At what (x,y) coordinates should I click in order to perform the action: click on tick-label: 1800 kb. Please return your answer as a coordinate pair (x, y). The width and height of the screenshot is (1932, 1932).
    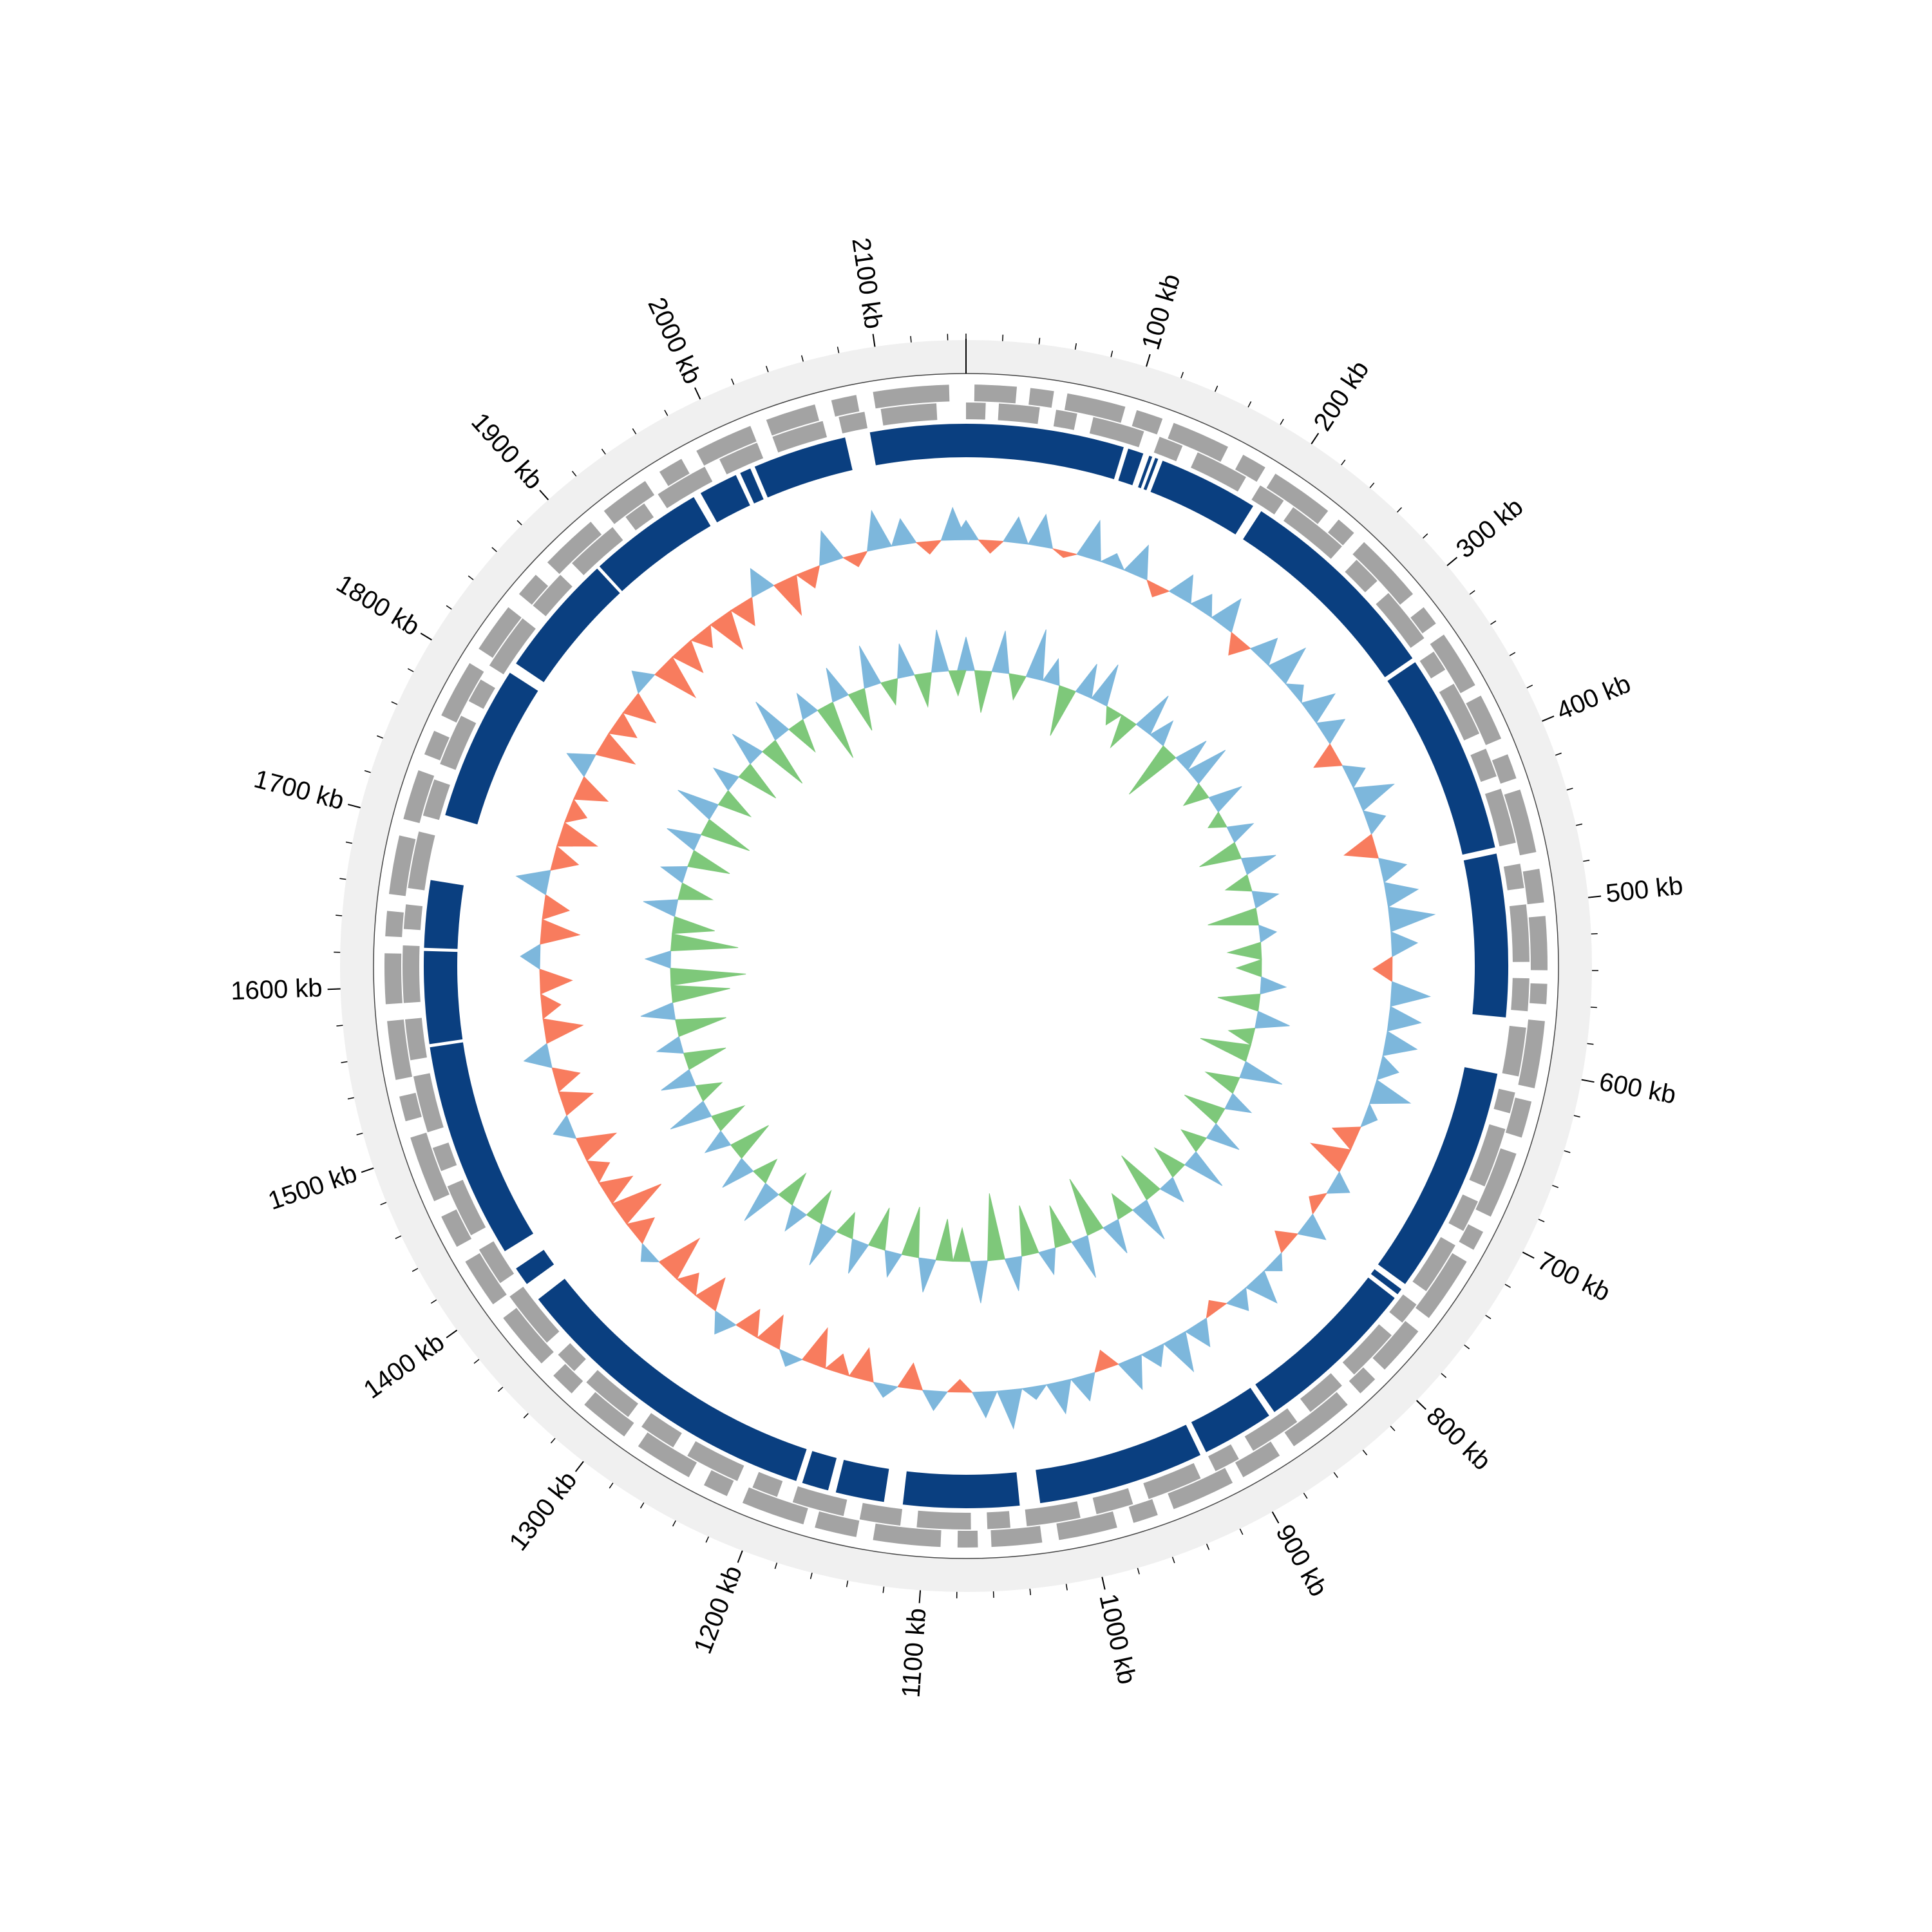
    Looking at the image, I should click on (378, 605).